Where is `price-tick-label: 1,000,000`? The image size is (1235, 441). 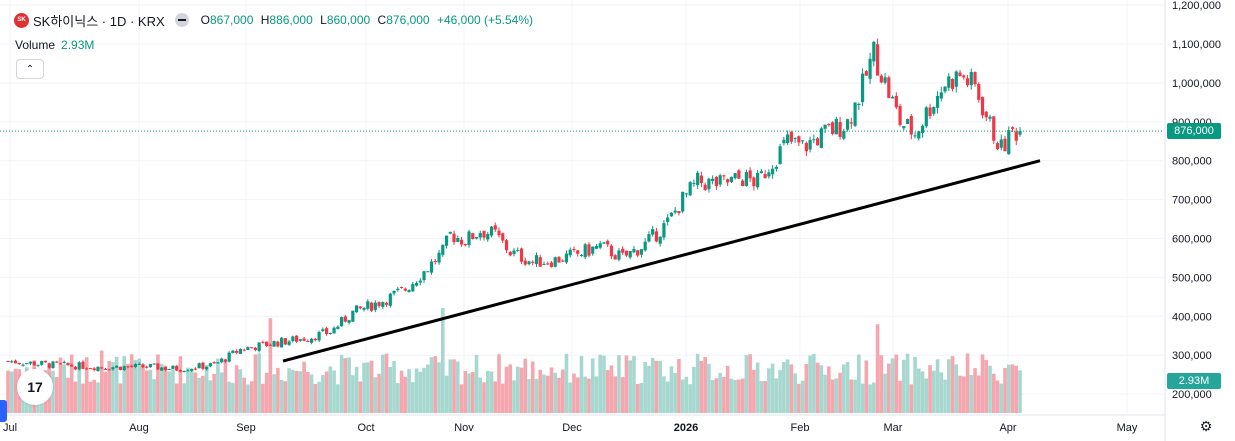
price-tick-label: 1,000,000 is located at coordinates (1196, 84).